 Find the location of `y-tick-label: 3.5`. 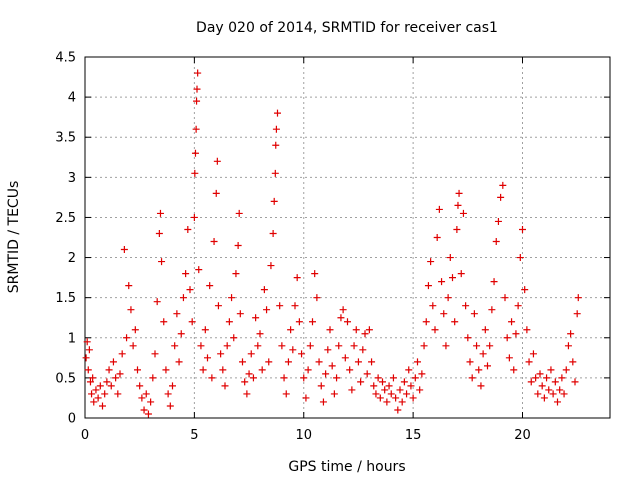

y-tick-label: 3.5 is located at coordinates (65, 138).